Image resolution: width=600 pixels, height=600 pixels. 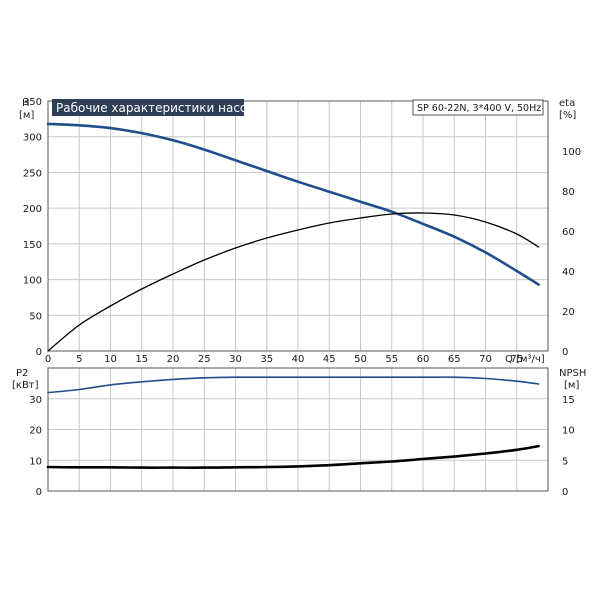 I want to click on x-tick-label: 75, so click(x=516, y=359).